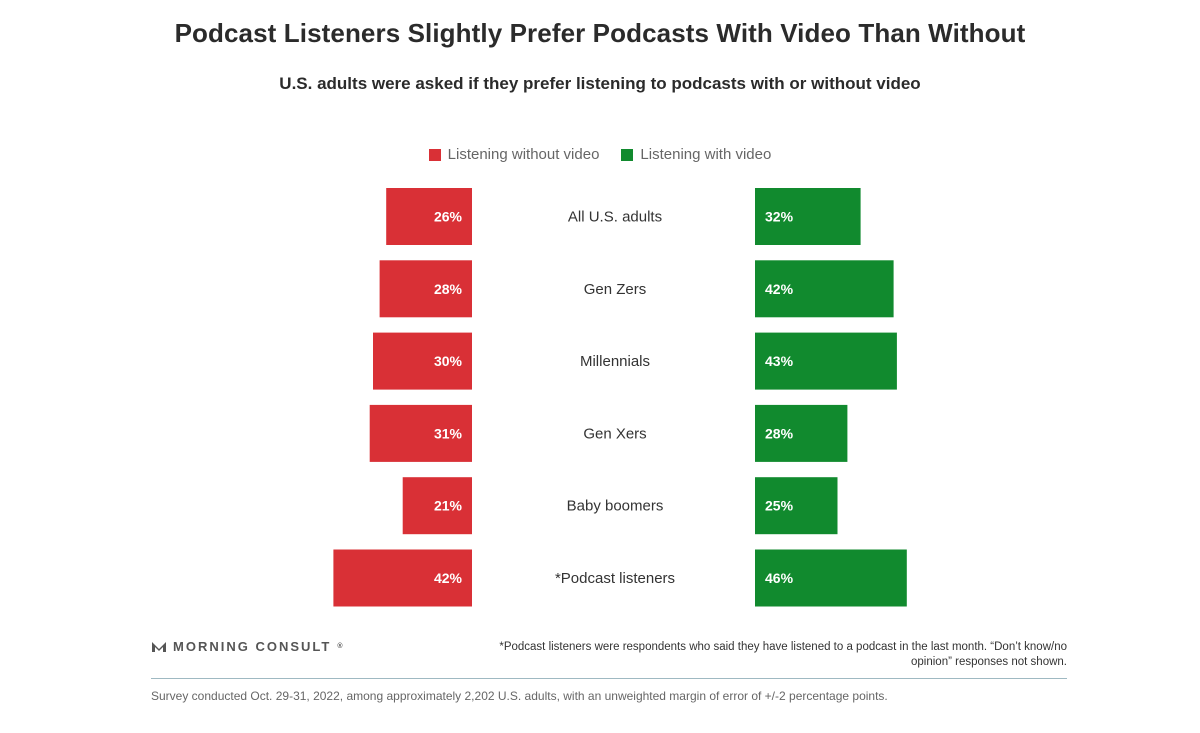 This screenshot has height=733, width=1200. Describe the element at coordinates (779, 361) in the screenshot. I see `bar-label-with-video-row-2: 43%` at that location.